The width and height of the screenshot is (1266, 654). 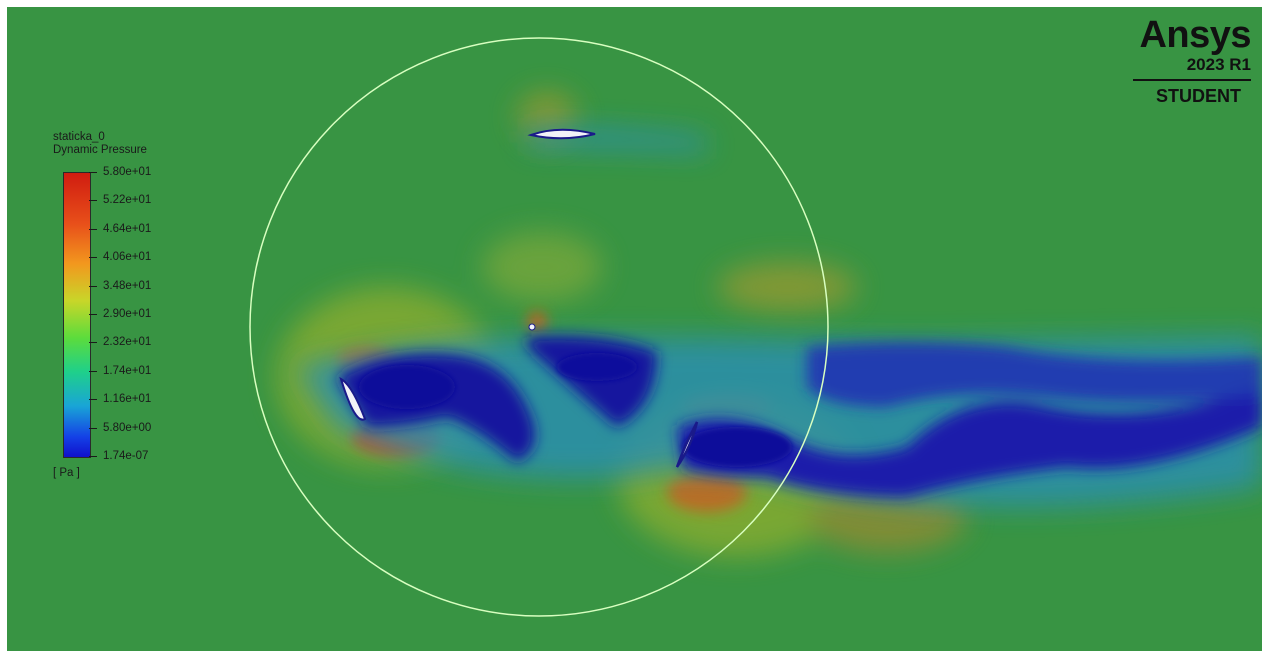 What do you see at coordinates (66, 473) in the screenshot?
I see `legend-units: [ Pa ]` at bounding box center [66, 473].